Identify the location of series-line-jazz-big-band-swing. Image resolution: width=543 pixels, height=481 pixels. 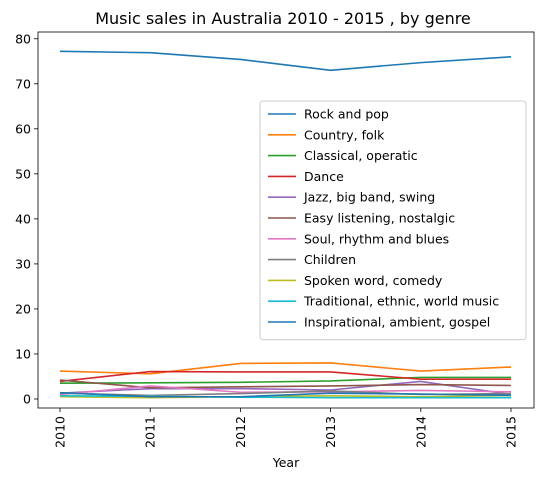
(285, 388).